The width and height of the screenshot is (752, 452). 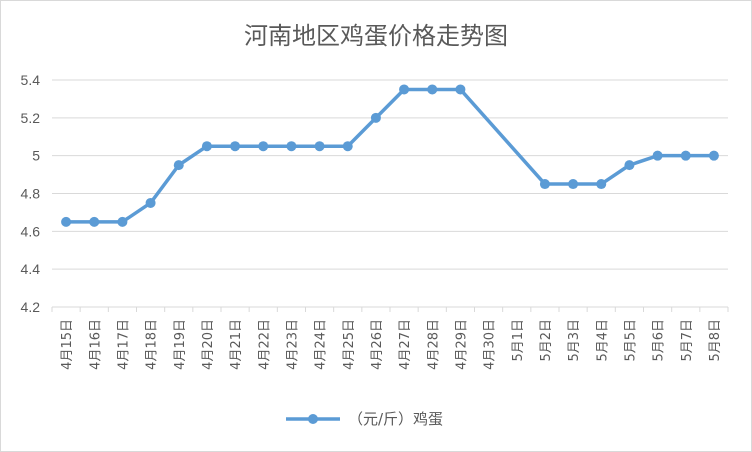 I want to click on x-tick-label: 4月17日, so click(x=123, y=344).